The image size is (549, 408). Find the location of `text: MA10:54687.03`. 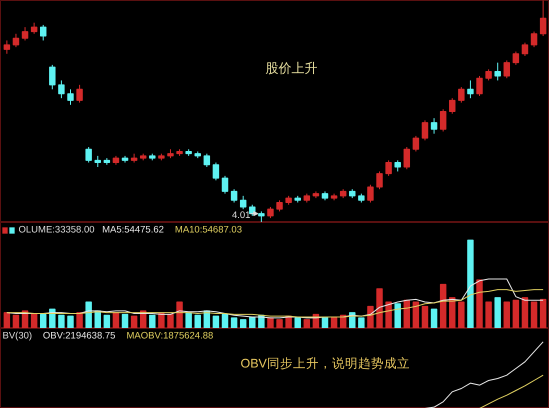

text: MA10:54687.03 is located at coordinates (208, 230).